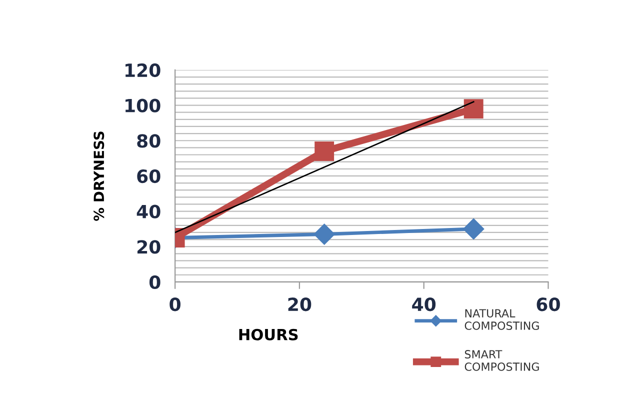 This screenshot has width=623, height=414. Describe the element at coordinates (99, 176) in the screenshot. I see `y-axis-title: % DRYNESS` at that location.